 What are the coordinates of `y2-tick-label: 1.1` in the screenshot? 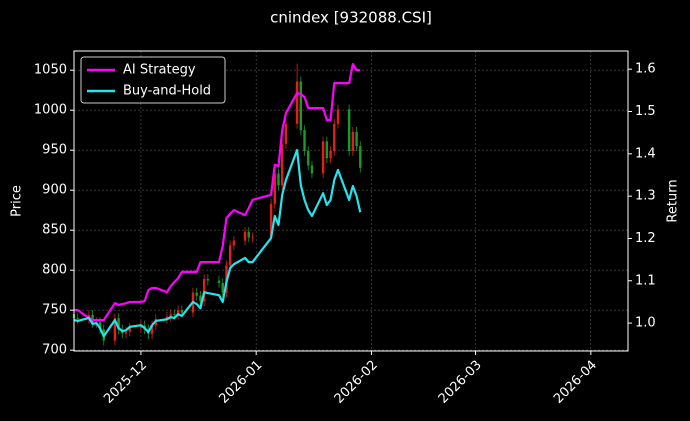 It's located at (645, 280).